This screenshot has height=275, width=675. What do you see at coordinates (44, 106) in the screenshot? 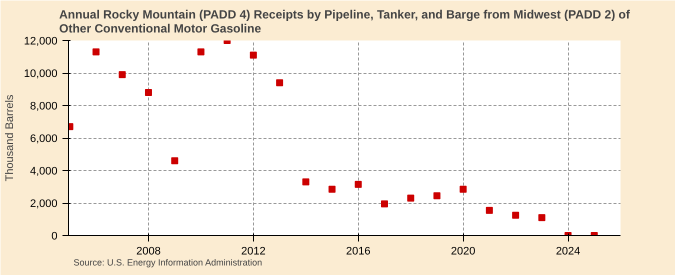
I see `y-tick-label: 8,000` at bounding box center [44, 106].